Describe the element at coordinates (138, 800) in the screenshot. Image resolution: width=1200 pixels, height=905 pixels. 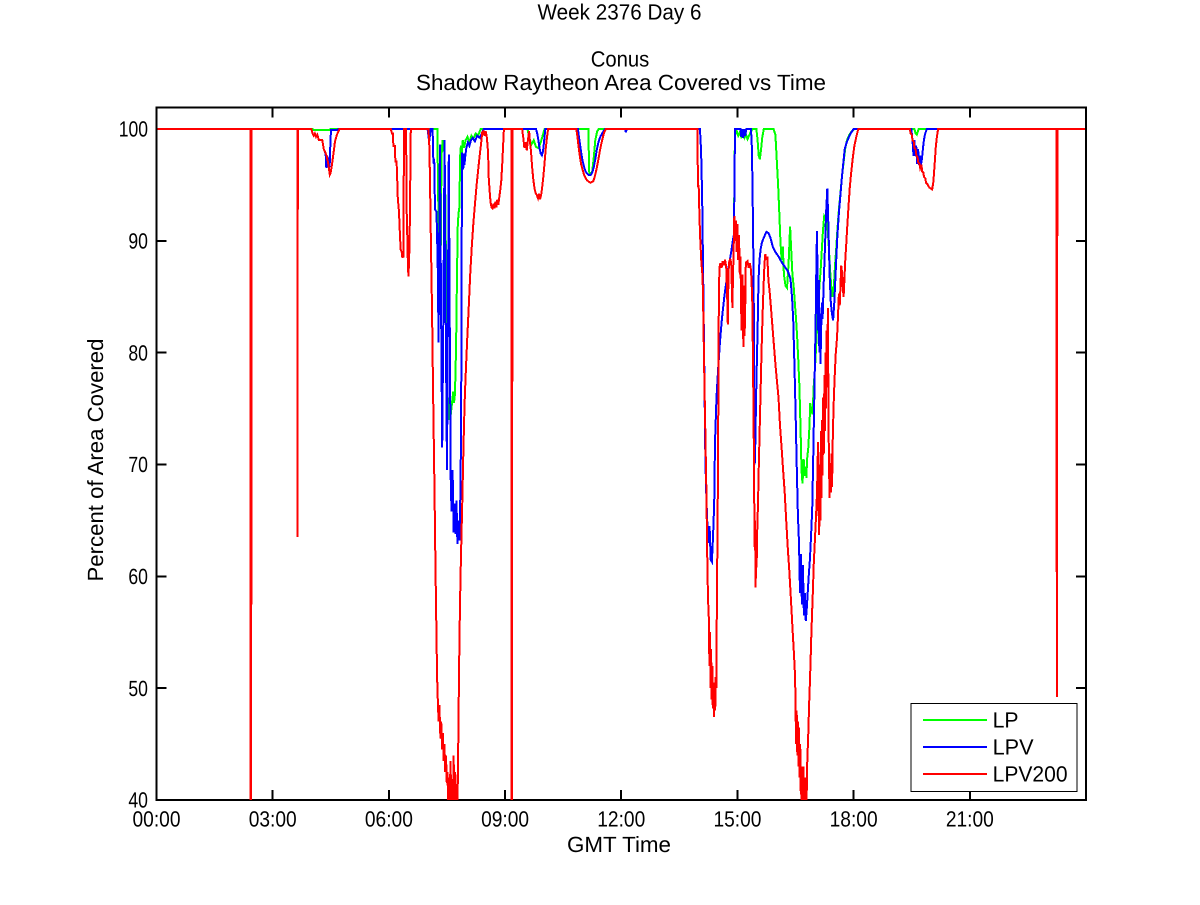
I see `svg-text: 40` at that location.